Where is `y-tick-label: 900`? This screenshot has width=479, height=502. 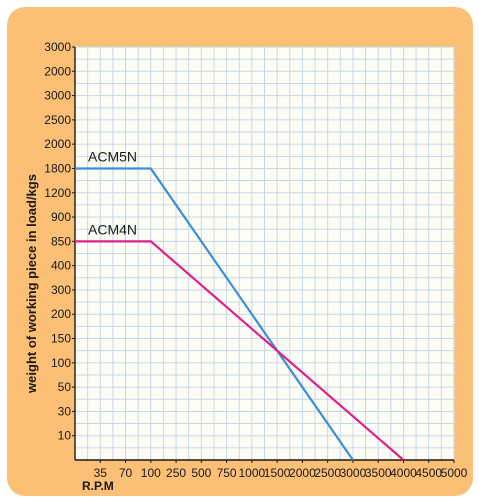 y-tick-label: 900 is located at coordinates (61, 217).